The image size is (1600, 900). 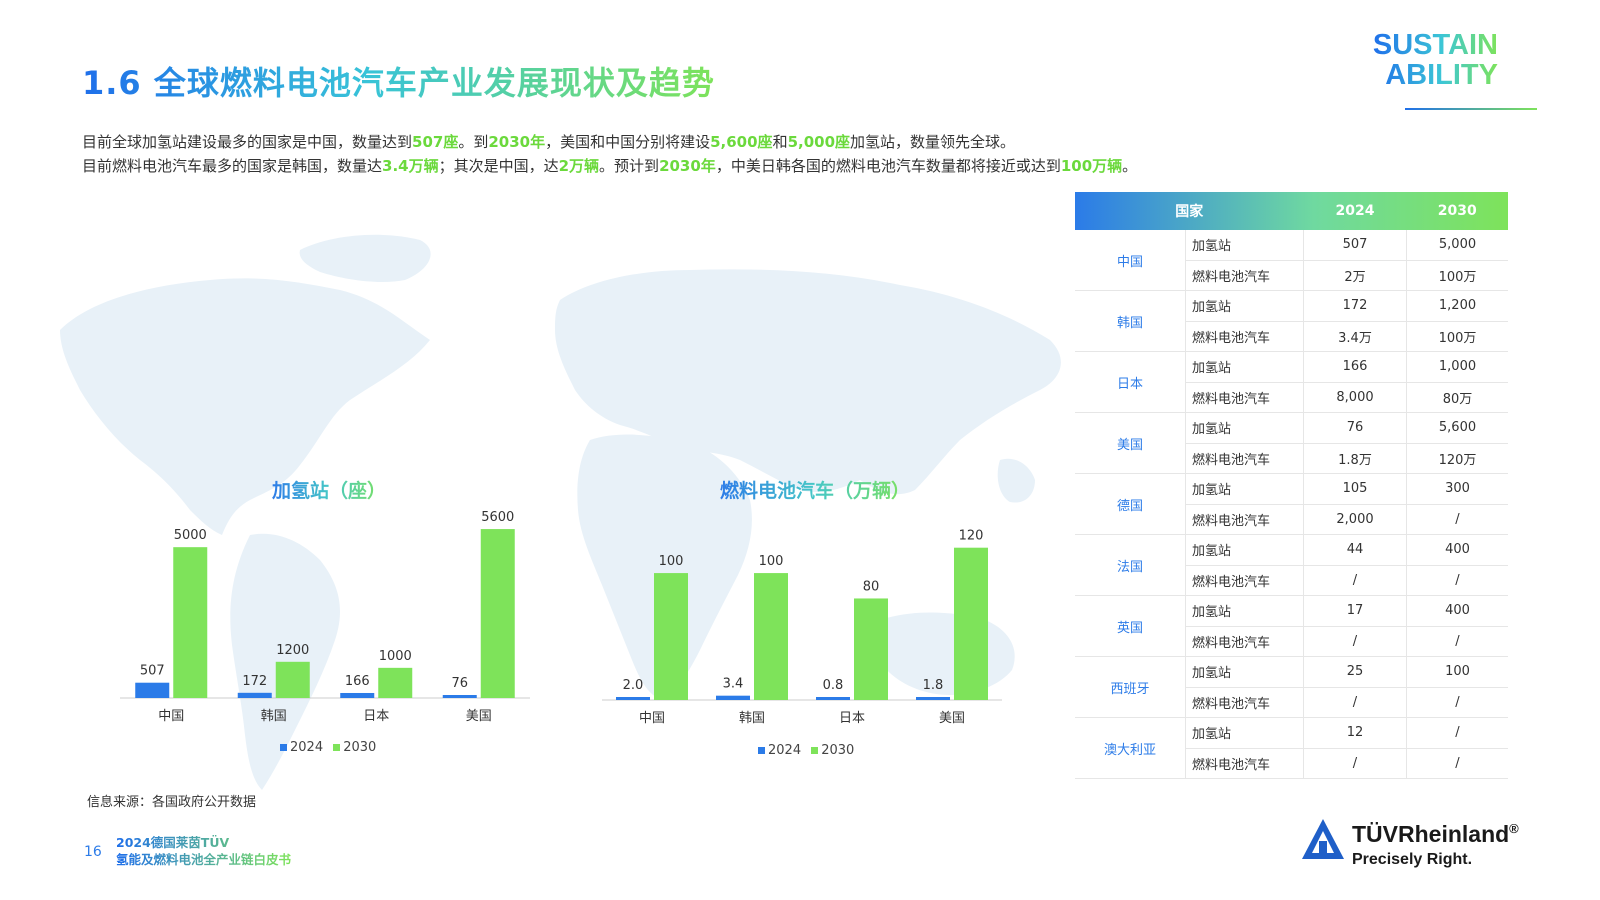 What do you see at coordinates (1457, 428) in the screenshot?
I see `table-cell-2030: 5,600` at bounding box center [1457, 428].